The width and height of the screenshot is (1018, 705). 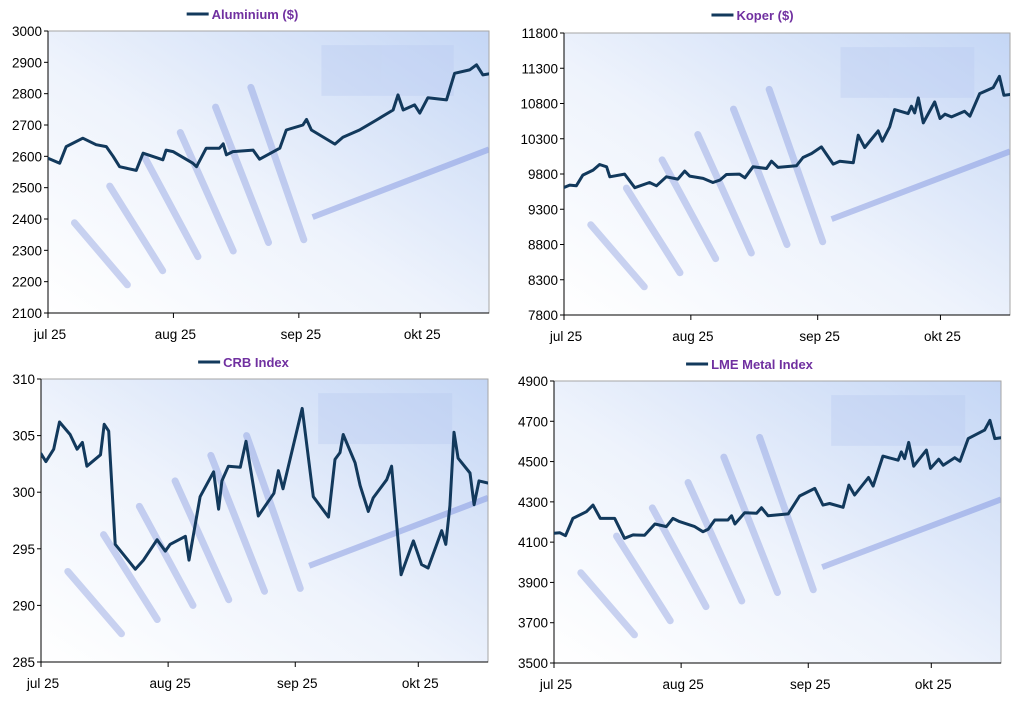 I want to click on y-tick-label: 8800, so click(x=543, y=245).